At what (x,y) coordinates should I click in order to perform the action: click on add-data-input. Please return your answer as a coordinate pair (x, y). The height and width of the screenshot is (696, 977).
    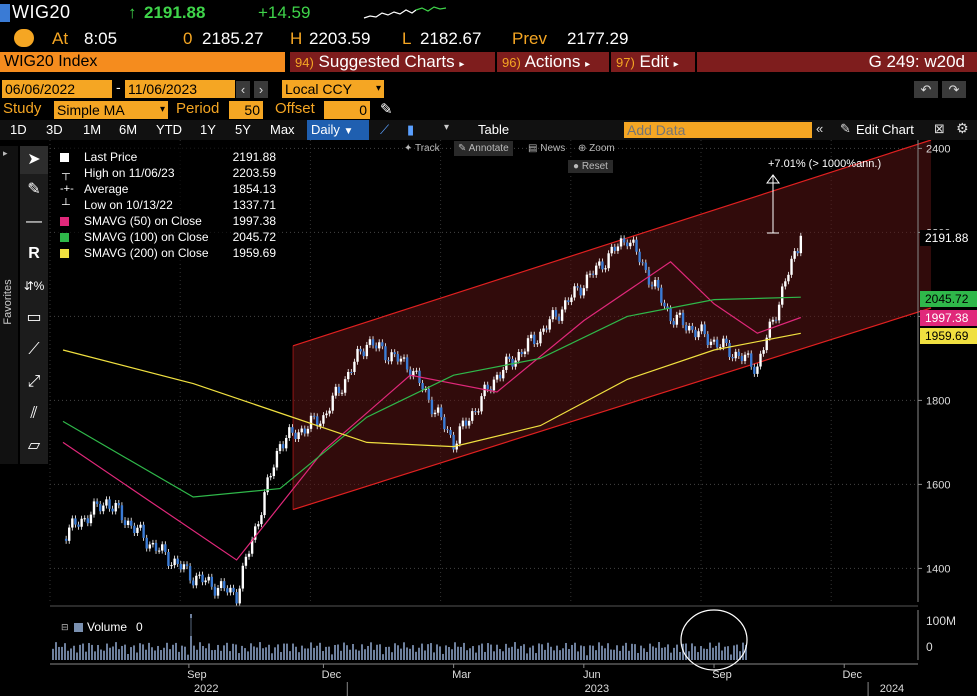
    Looking at the image, I should click on (718, 130).